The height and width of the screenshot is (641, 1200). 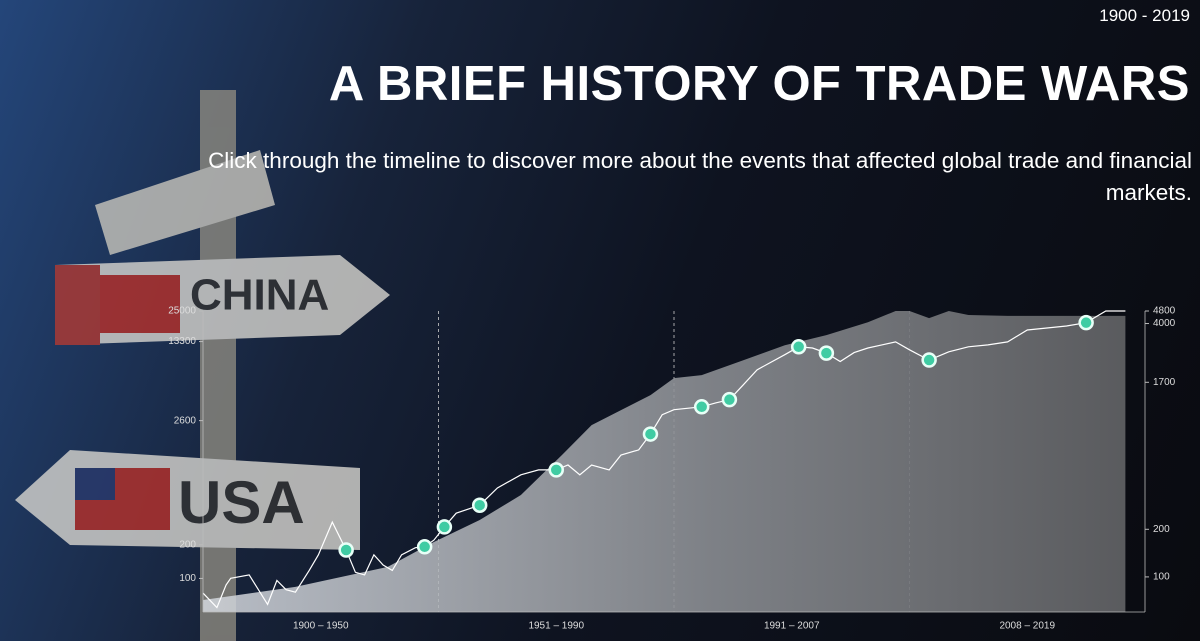 I want to click on sign-flag-canton, so click(x=95, y=484).